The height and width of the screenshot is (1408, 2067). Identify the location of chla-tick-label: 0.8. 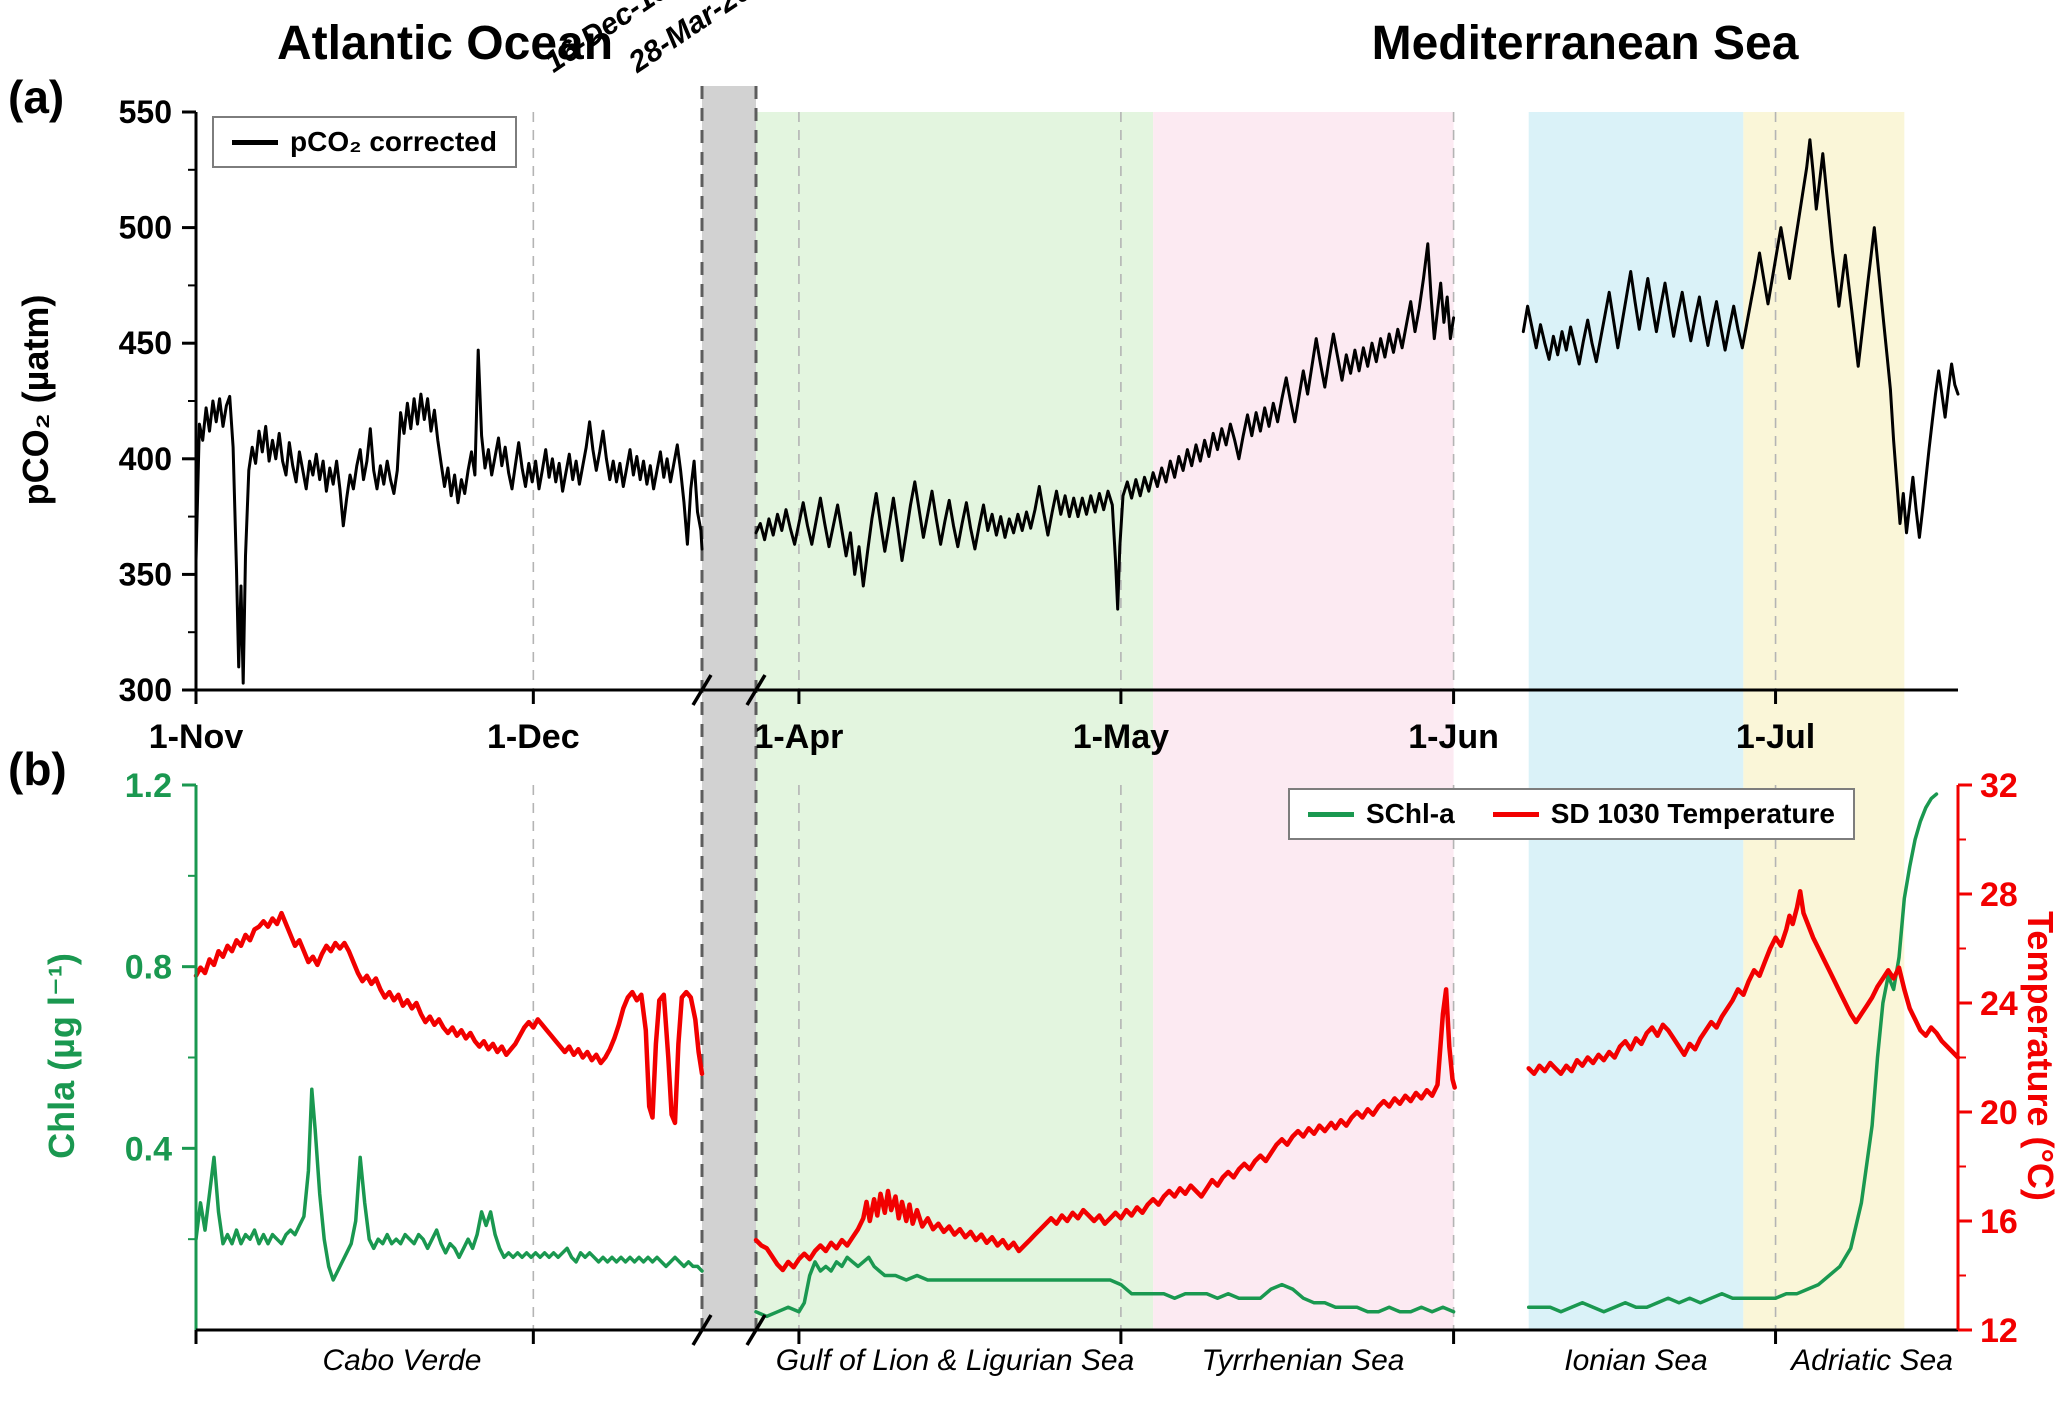
(148, 968).